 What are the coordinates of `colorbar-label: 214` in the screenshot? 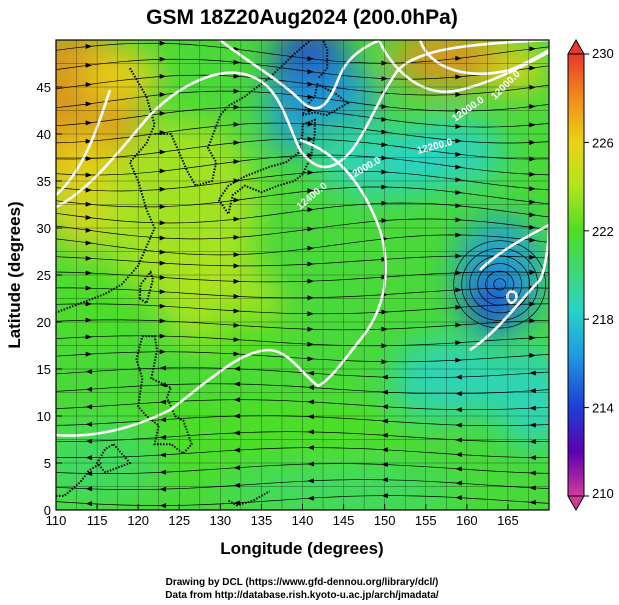 It's located at (603, 408).